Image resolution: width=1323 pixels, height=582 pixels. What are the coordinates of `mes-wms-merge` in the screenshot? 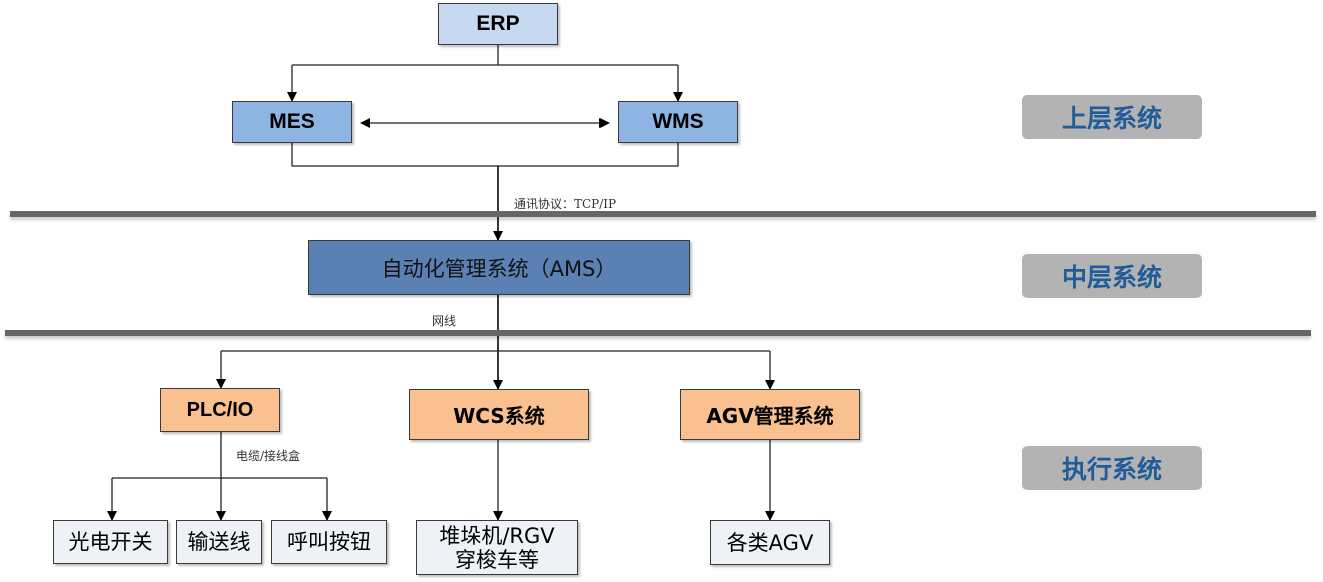 It's located at (485, 155).